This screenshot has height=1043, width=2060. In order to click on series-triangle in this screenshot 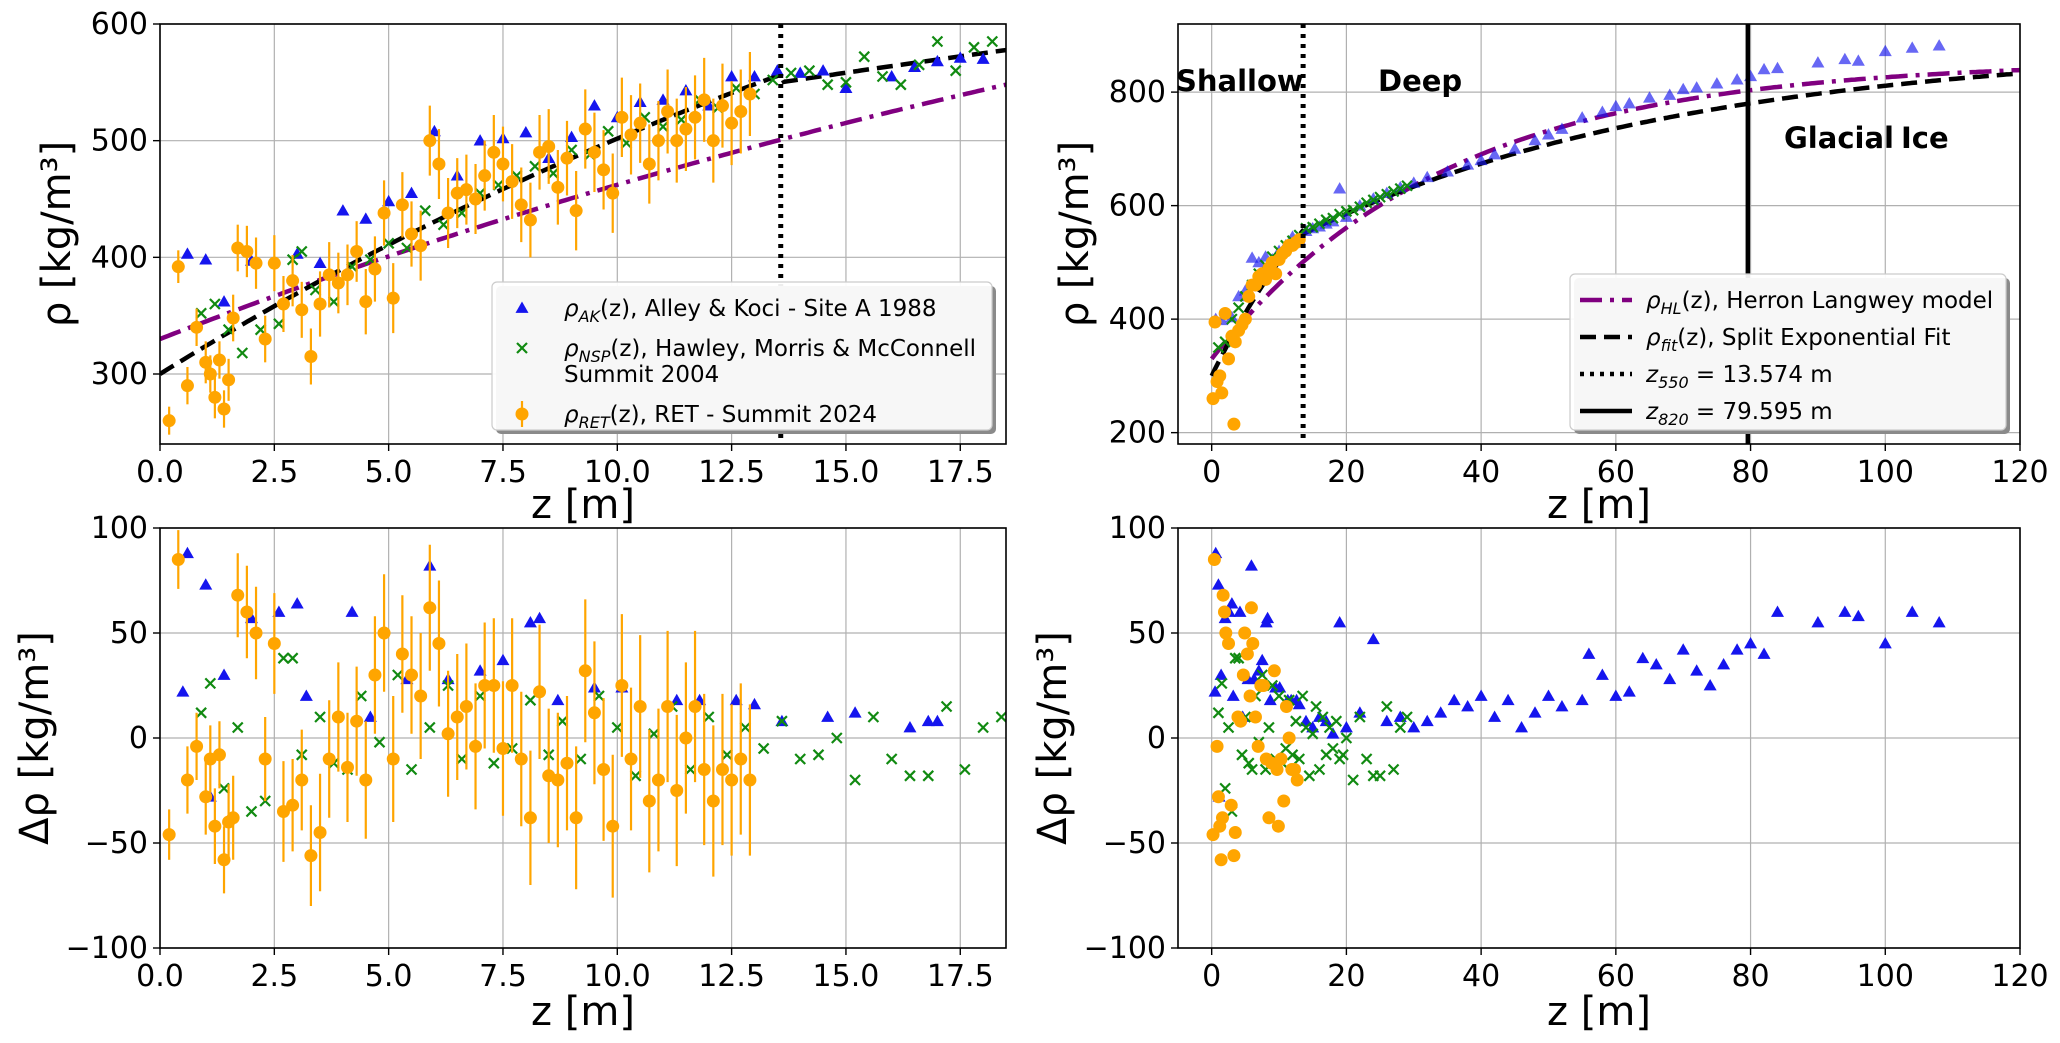, I will do `click(1577, 674)`.